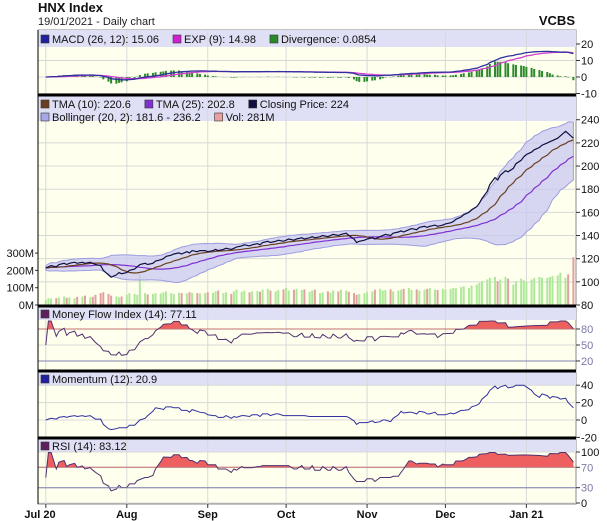 This screenshot has width=607, height=521. Describe the element at coordinates (96, 22) in the screenshot. I see `chart-subtitle: 19/01/2021 - Daily chart` at that location.